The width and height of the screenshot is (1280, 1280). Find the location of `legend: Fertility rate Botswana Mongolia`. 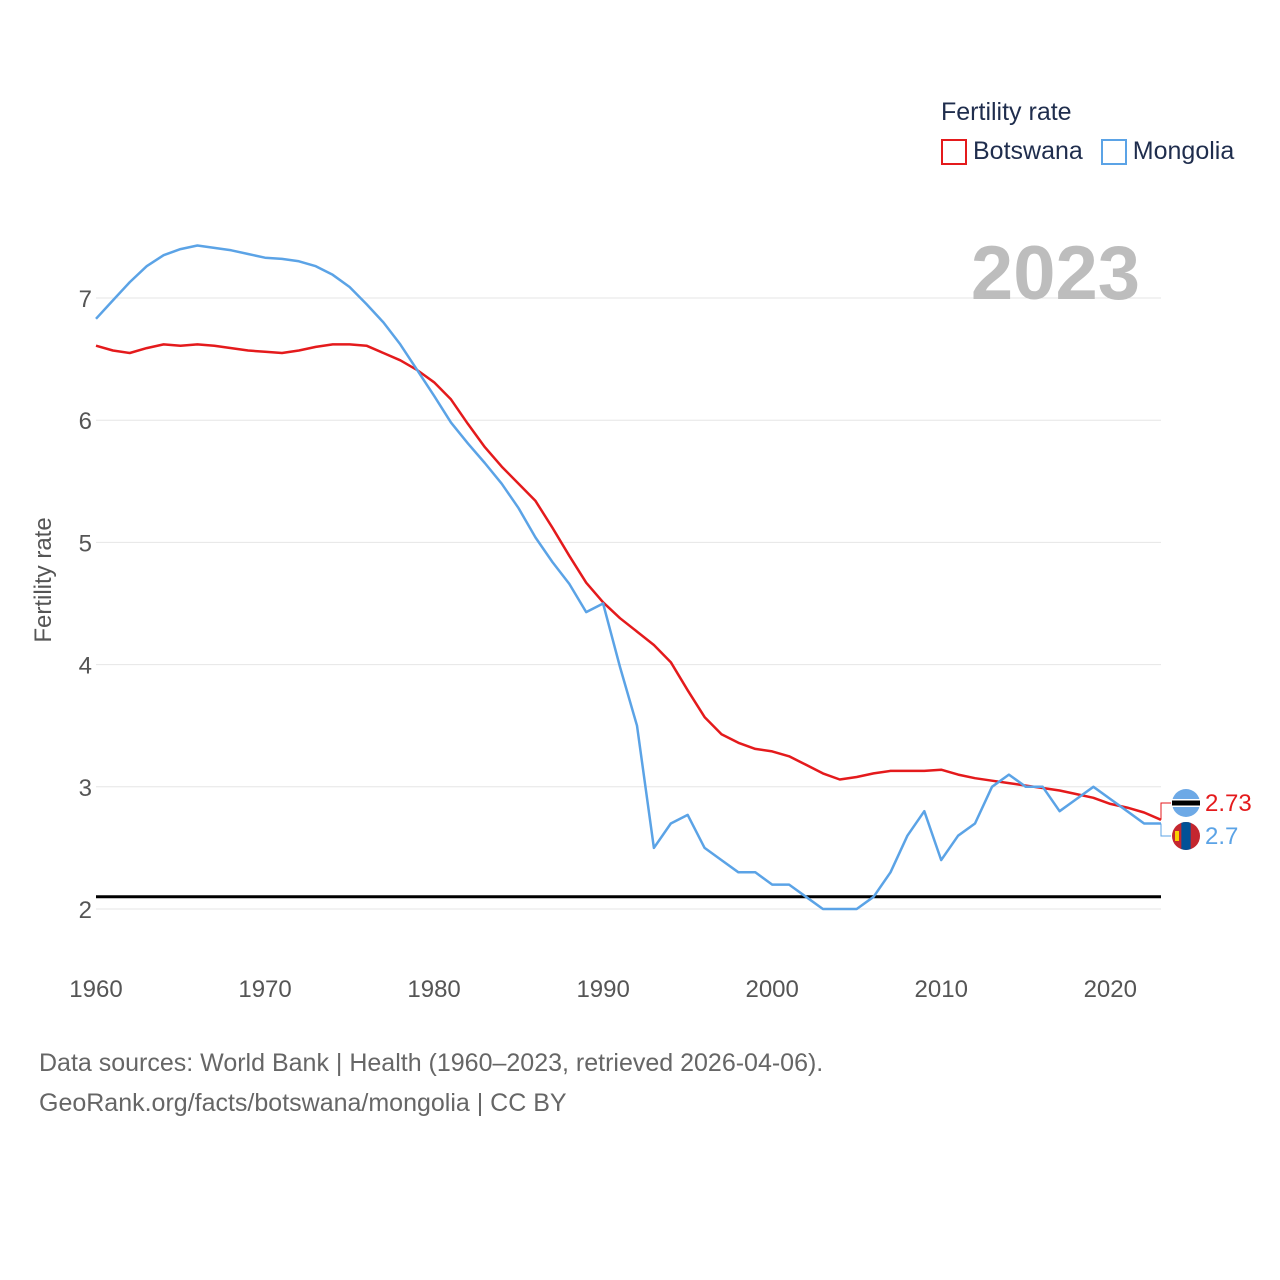

legend: Fertility rate Botswana Mongolia is located at coordinates (1087, 132).